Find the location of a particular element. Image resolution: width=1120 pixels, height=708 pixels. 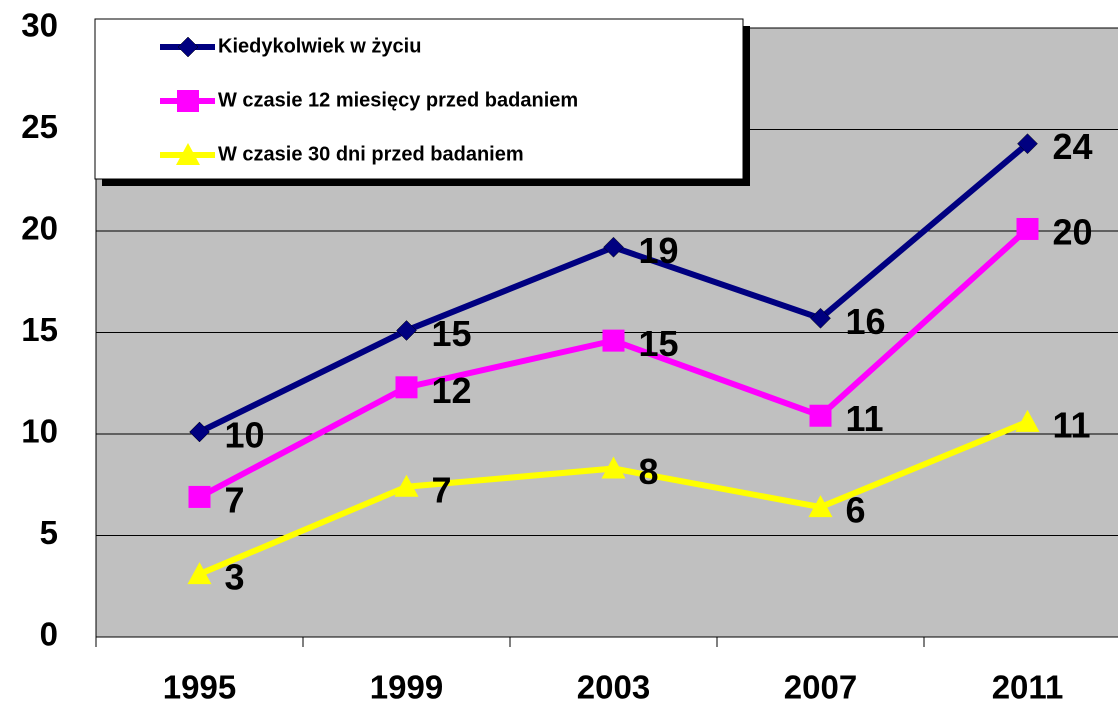

data-label: 24 is located at coordinates (1073, 146).